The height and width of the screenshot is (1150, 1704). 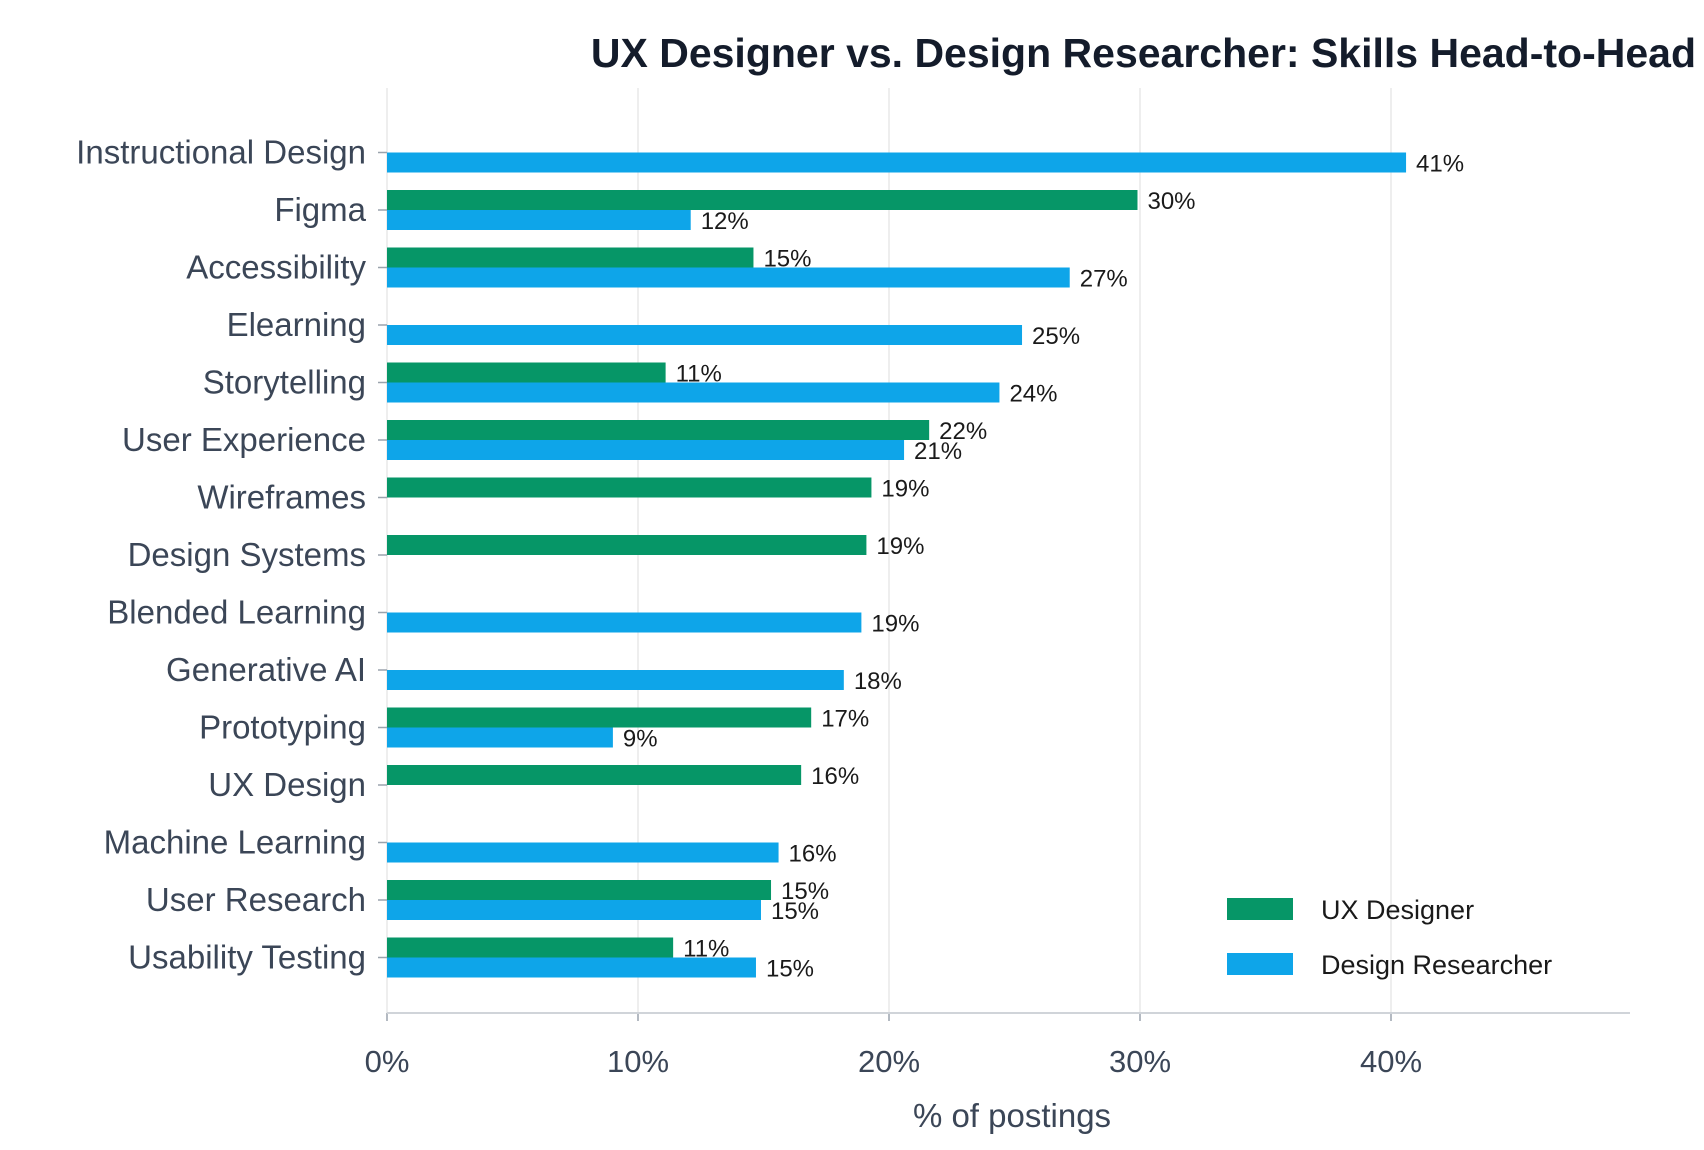 What do you see at coordinates (706, 949) in the screenshot?
I see `data-label-ux-designer-usability-testing: 11%` at bounding box center [706, 949].